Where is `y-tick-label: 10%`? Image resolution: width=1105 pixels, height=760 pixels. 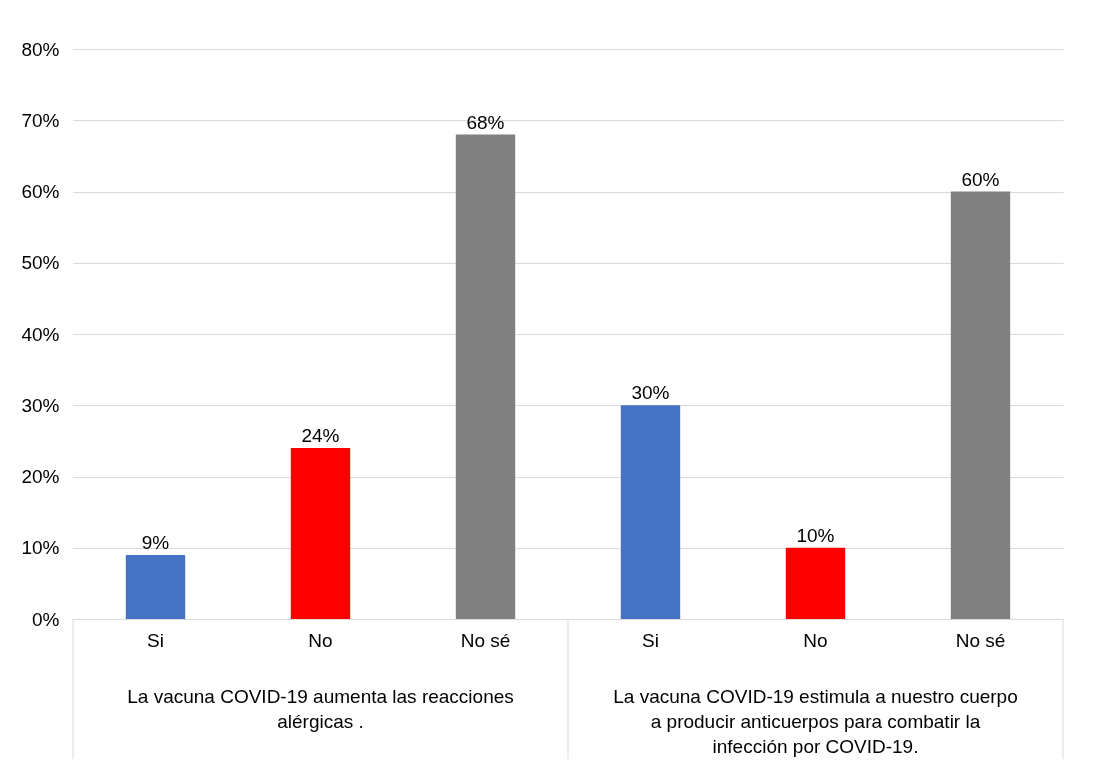
y-tick-label: 10% is located at coordinates (40, 548).